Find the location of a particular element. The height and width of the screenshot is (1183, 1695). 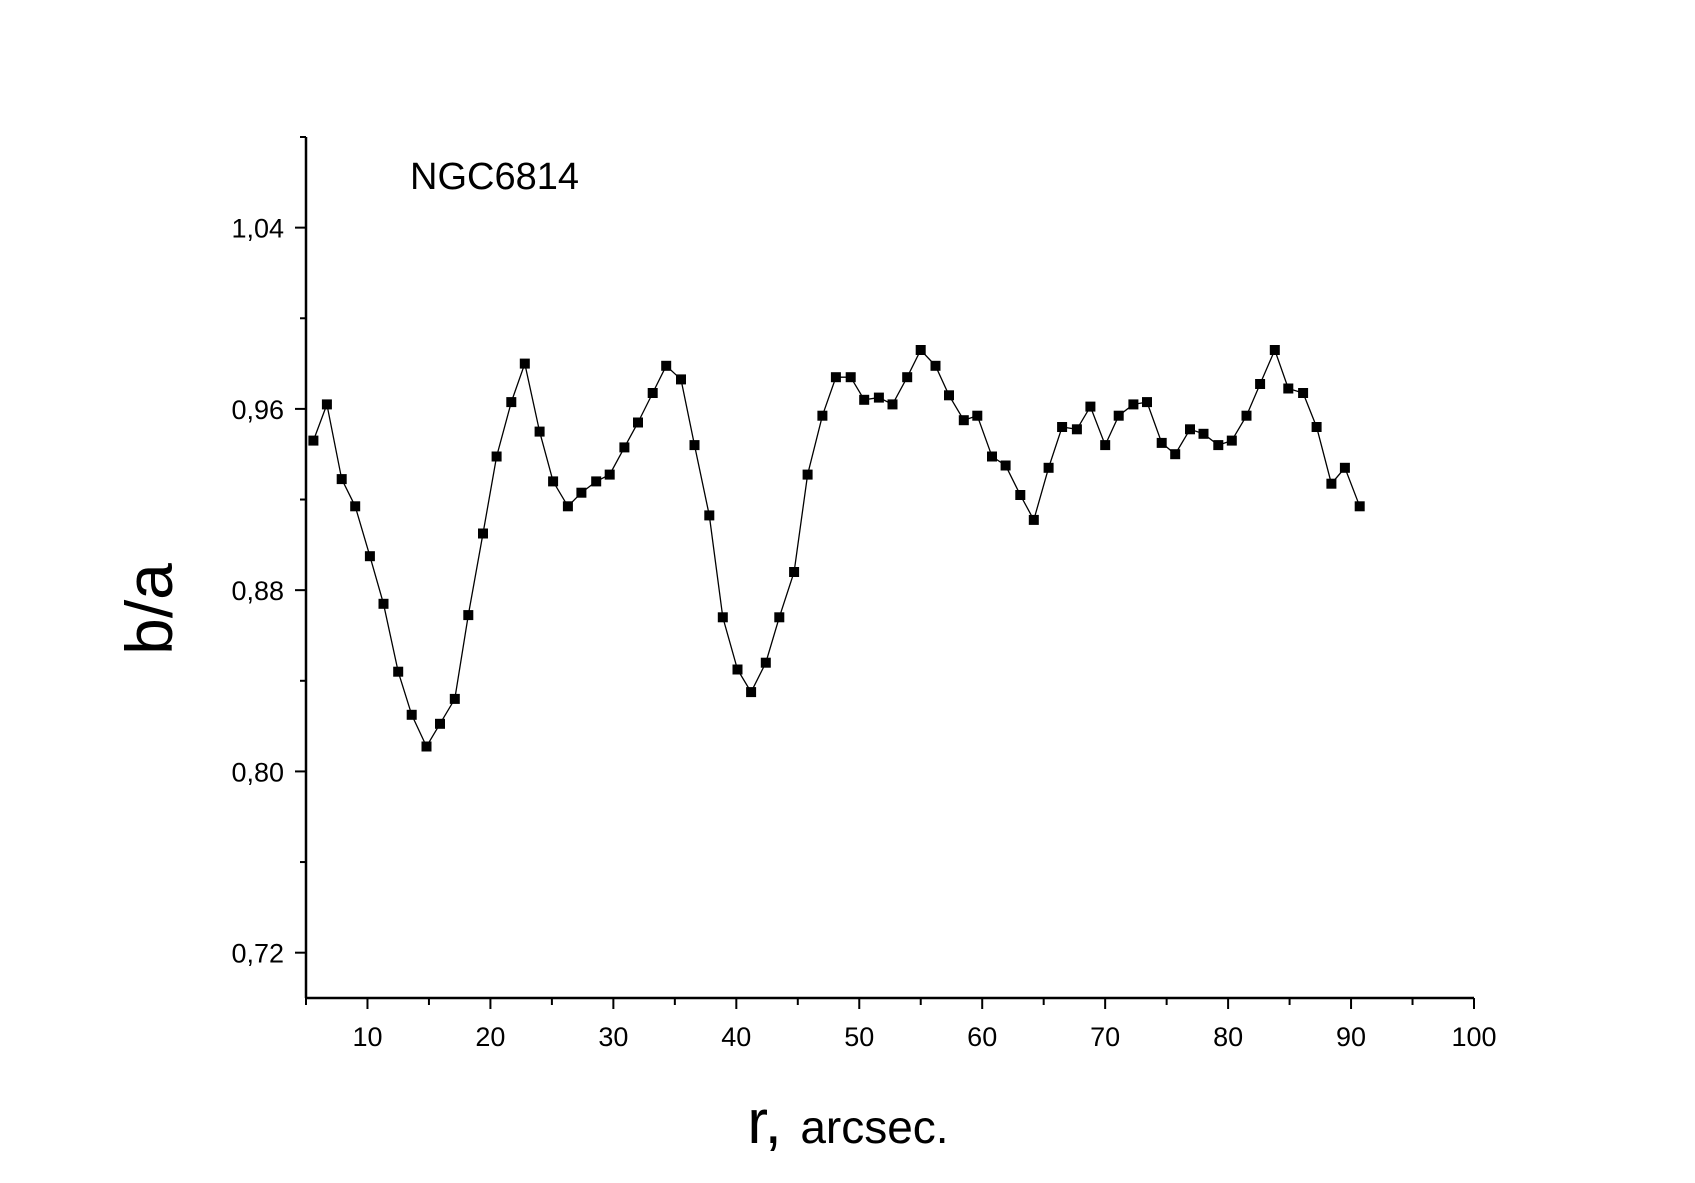

y-tick-label: 0,88 is located at coordinates (257, 591).